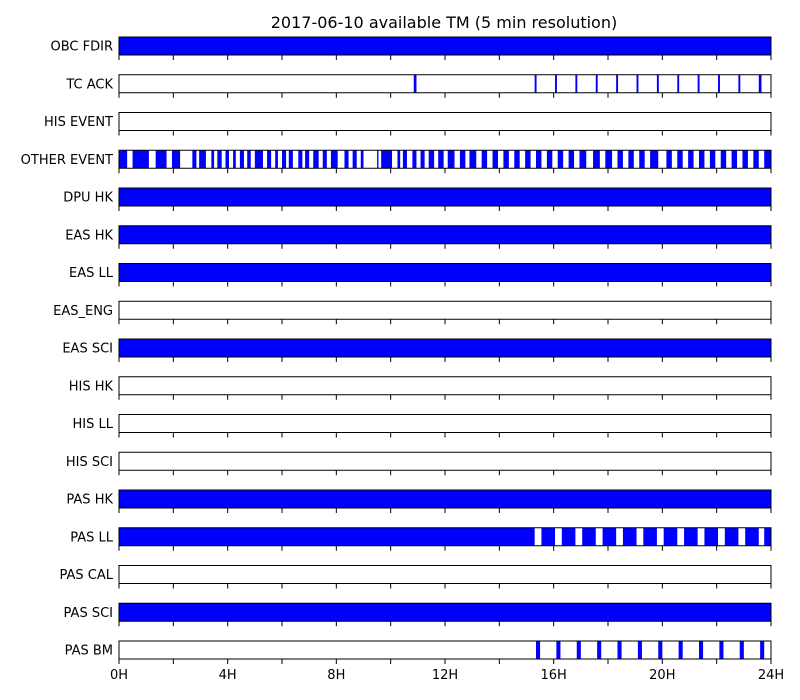 The height and width of the screenshot is (700, 800). I want to click on row-label: EAS HK, so click(89, 235).